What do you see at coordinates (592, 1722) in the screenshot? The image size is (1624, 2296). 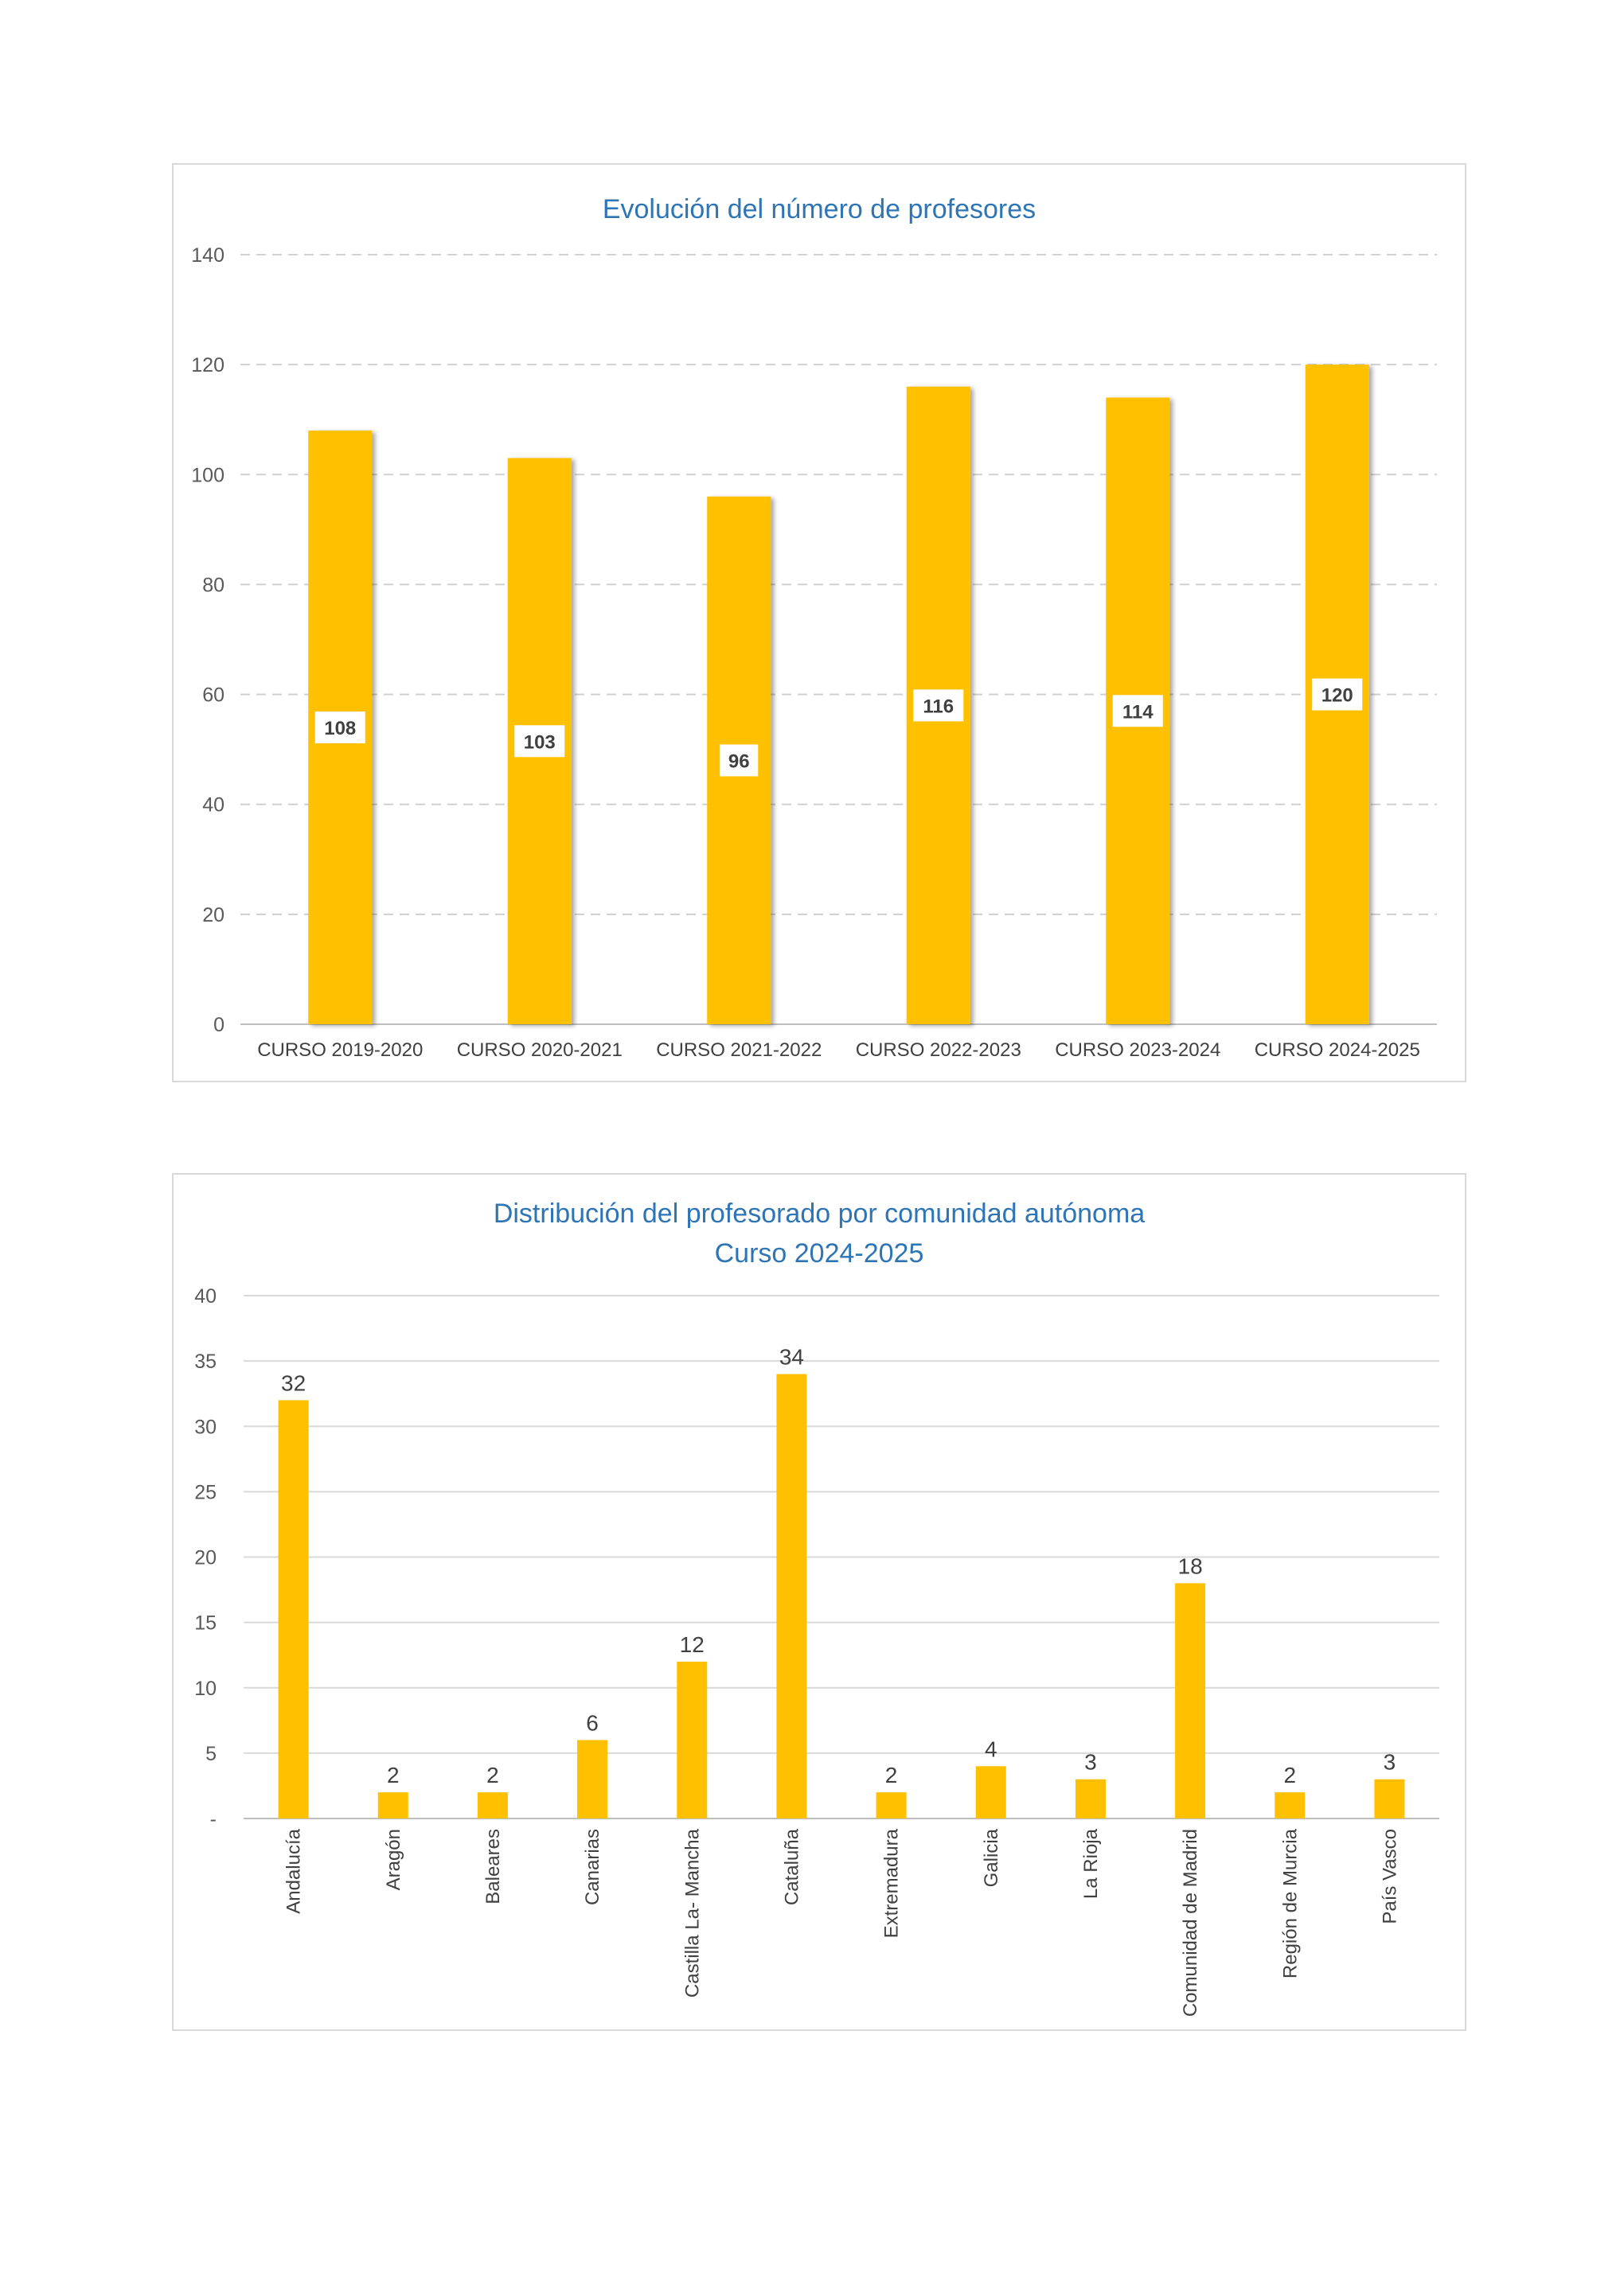 I see `data-label: 6` at bounding box center [592, 1722].